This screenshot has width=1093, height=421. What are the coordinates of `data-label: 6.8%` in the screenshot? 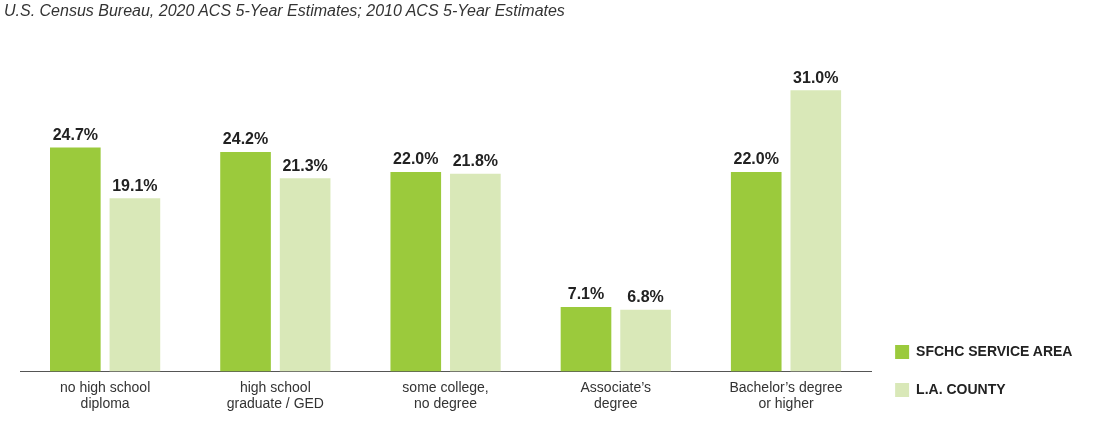 It's located at (645, 297).